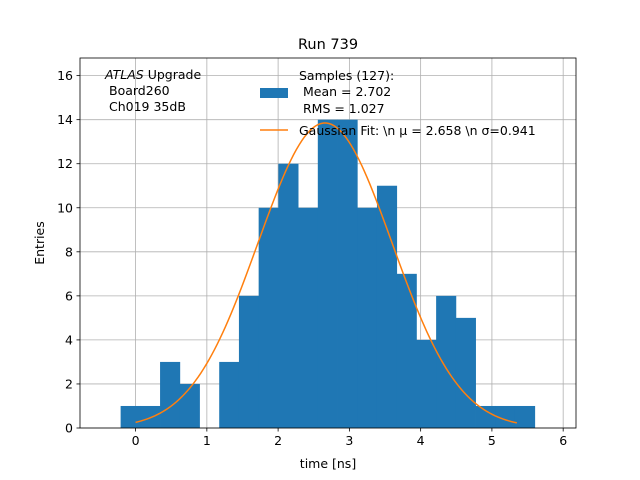 The width and height of the screenshot is (640, 480). Describe the element at coordinates (65, 207) in the screenshot. I see `y-tick-label: 10` at that location.